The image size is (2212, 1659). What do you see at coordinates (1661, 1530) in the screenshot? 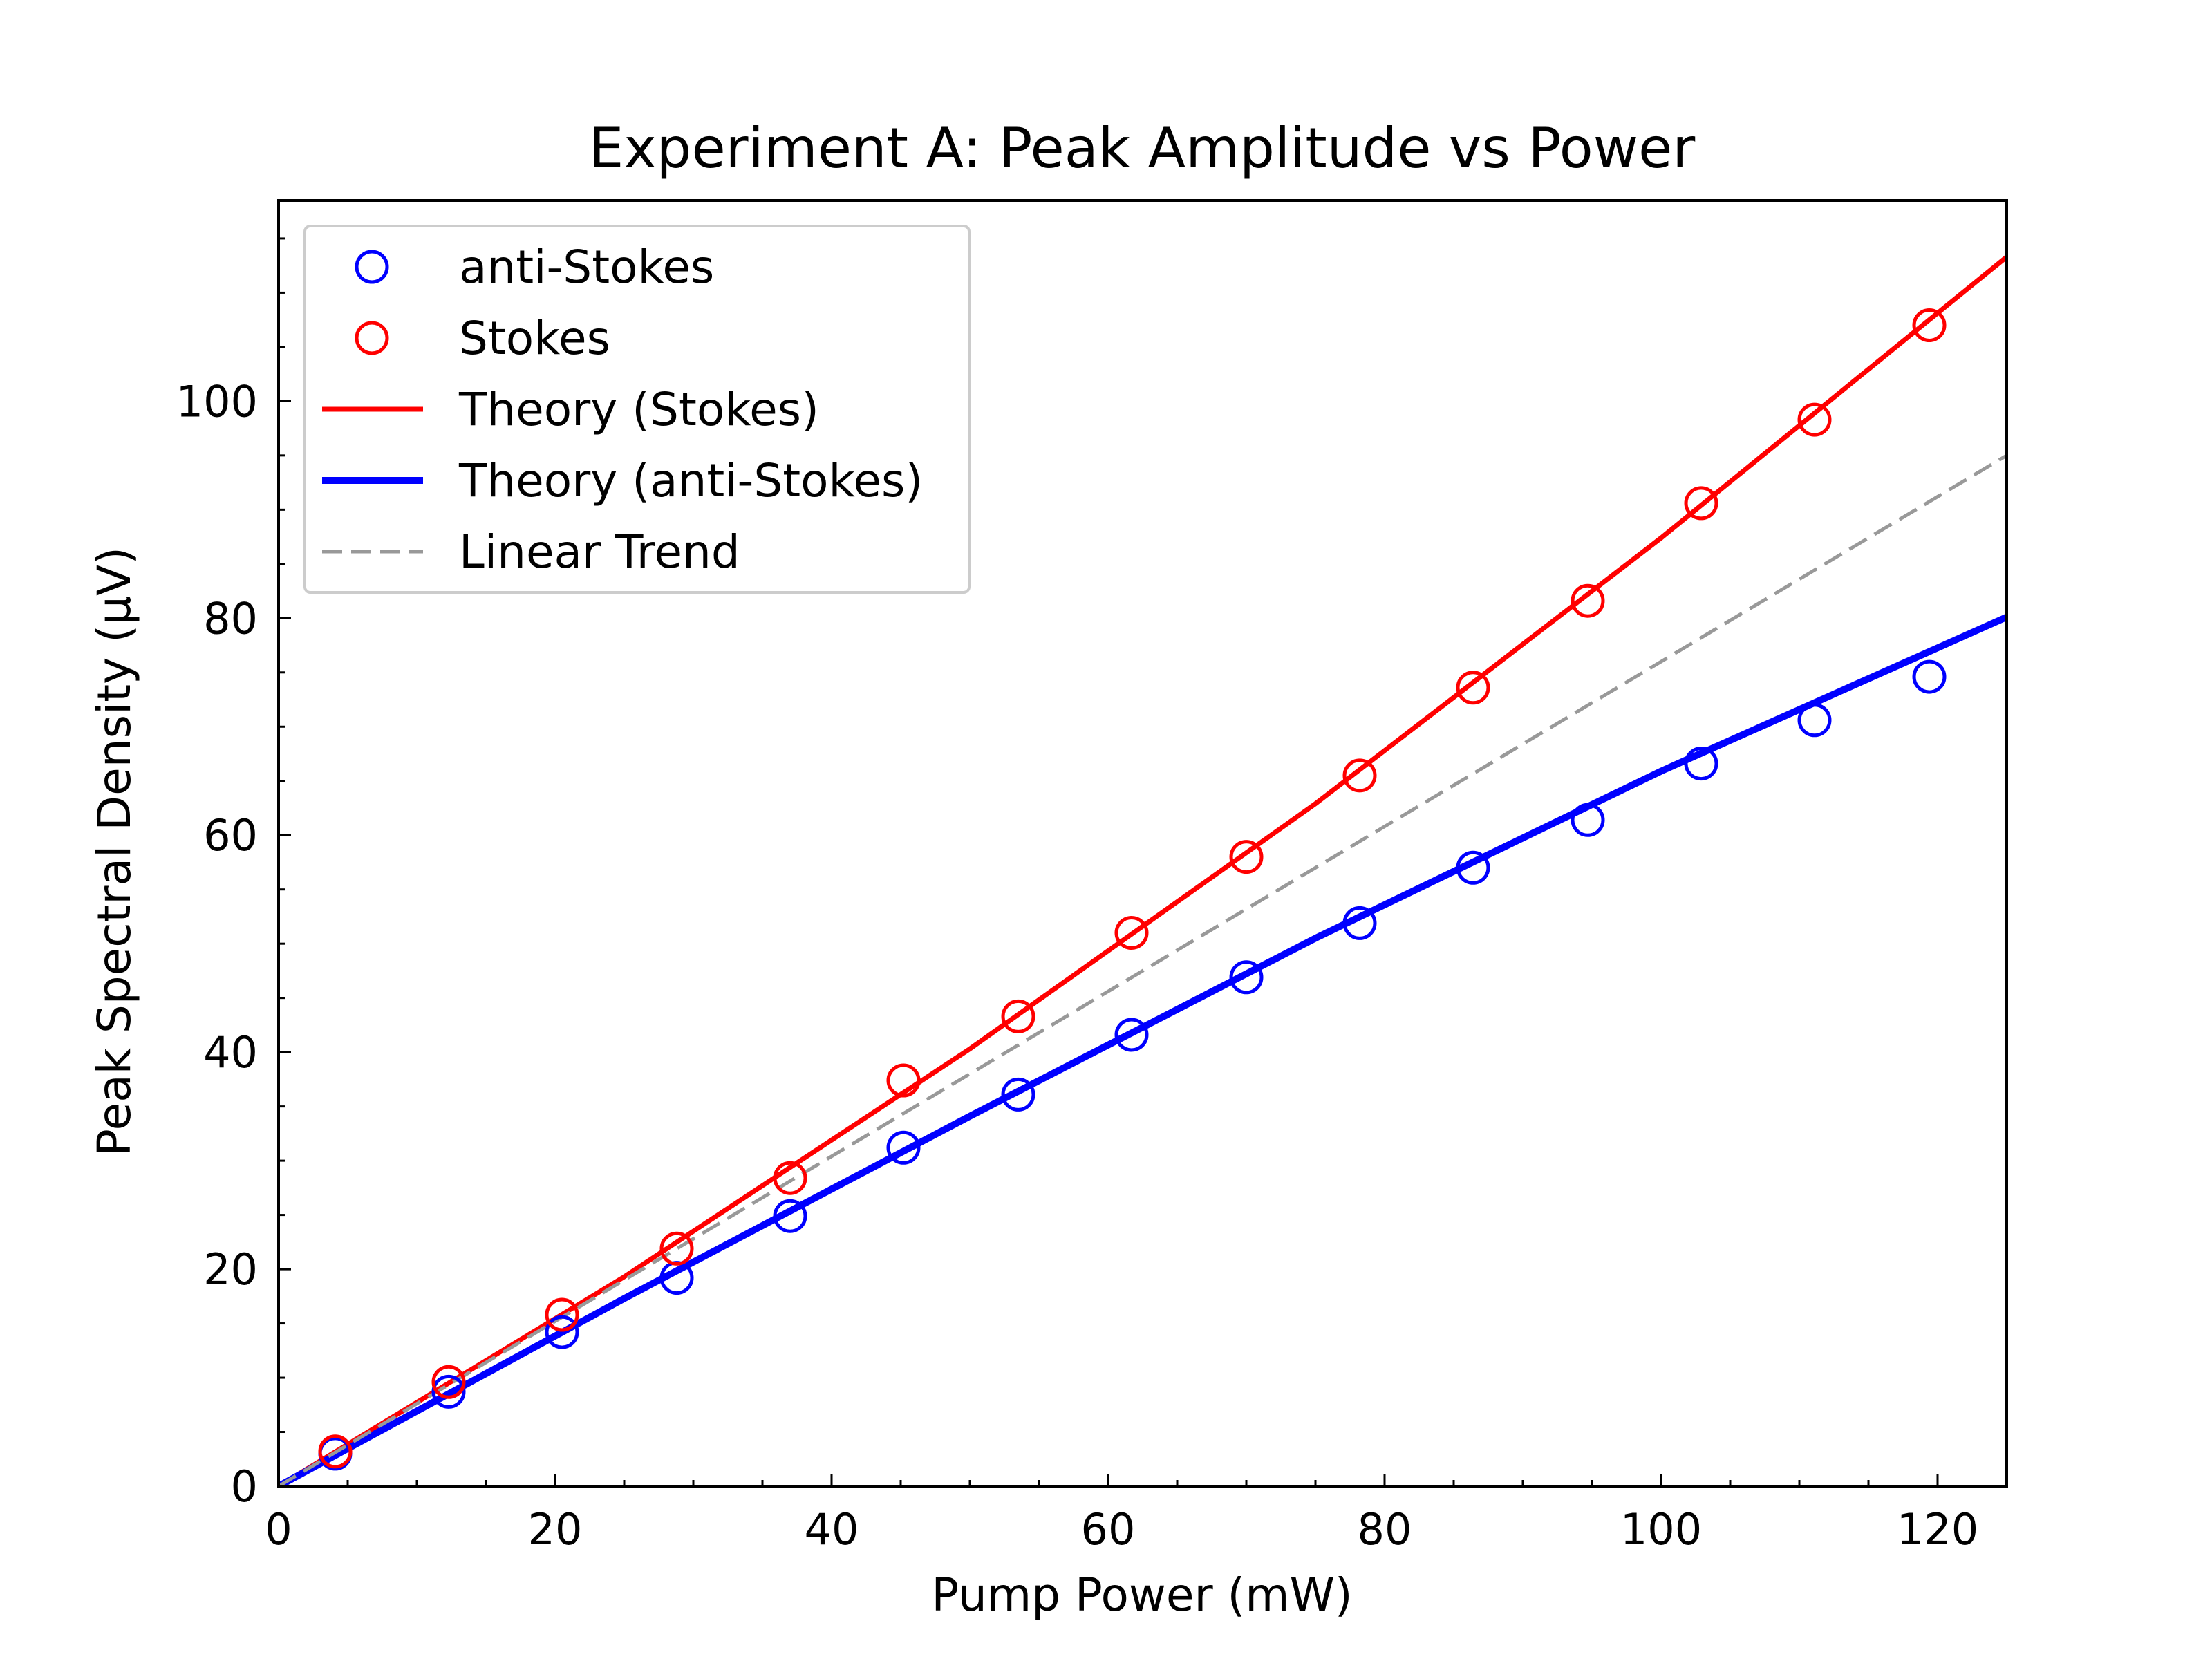
I see `x-tick-label-100: 100` at bounding box center [1661, 1530].